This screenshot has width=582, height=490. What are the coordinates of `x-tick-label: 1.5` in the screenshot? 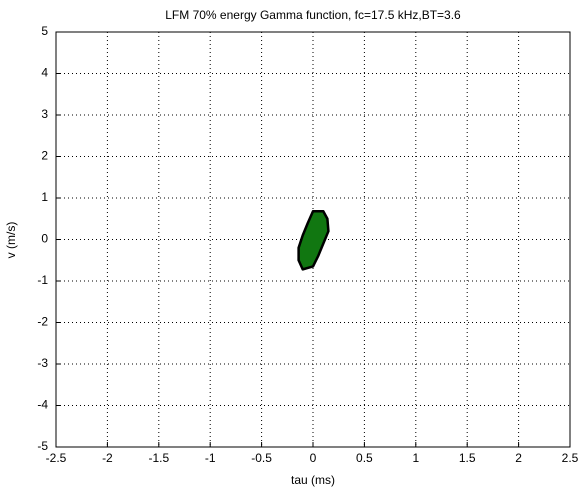 It's located at (467, 458).